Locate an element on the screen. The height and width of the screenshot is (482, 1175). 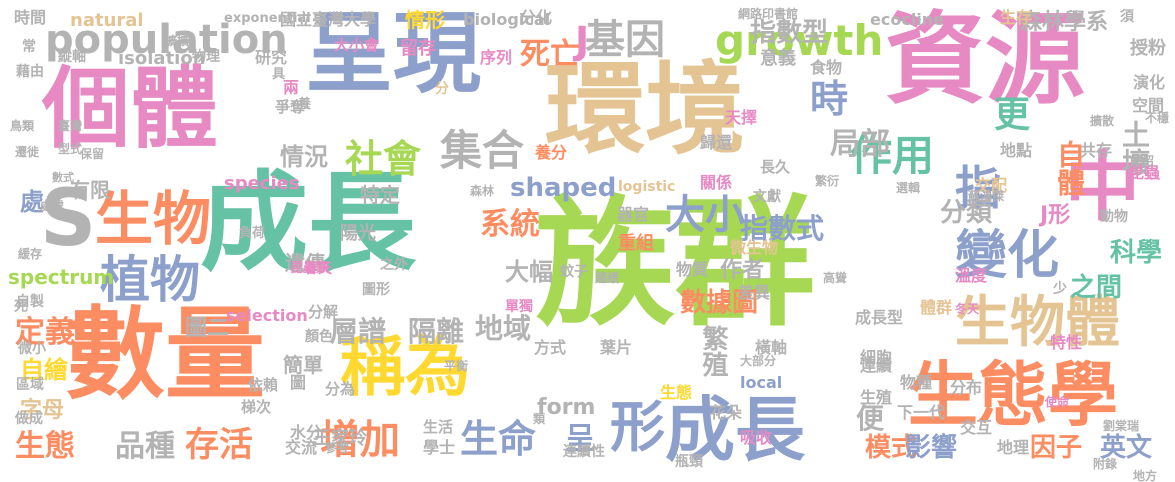
cloud-word: 劉棠瑞 is located at coordinates (1121, 426).